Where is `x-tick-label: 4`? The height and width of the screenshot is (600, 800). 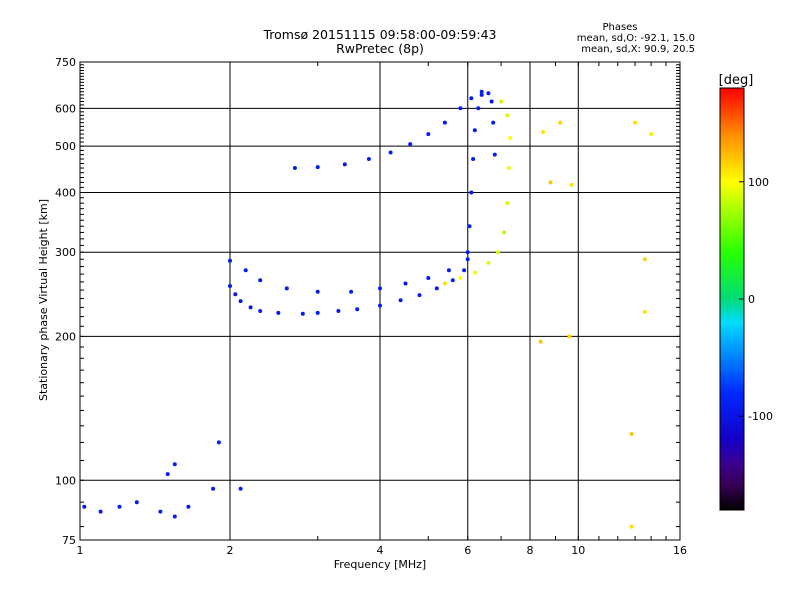 x-tick-label: 4 is located at coordinates (380, 550).